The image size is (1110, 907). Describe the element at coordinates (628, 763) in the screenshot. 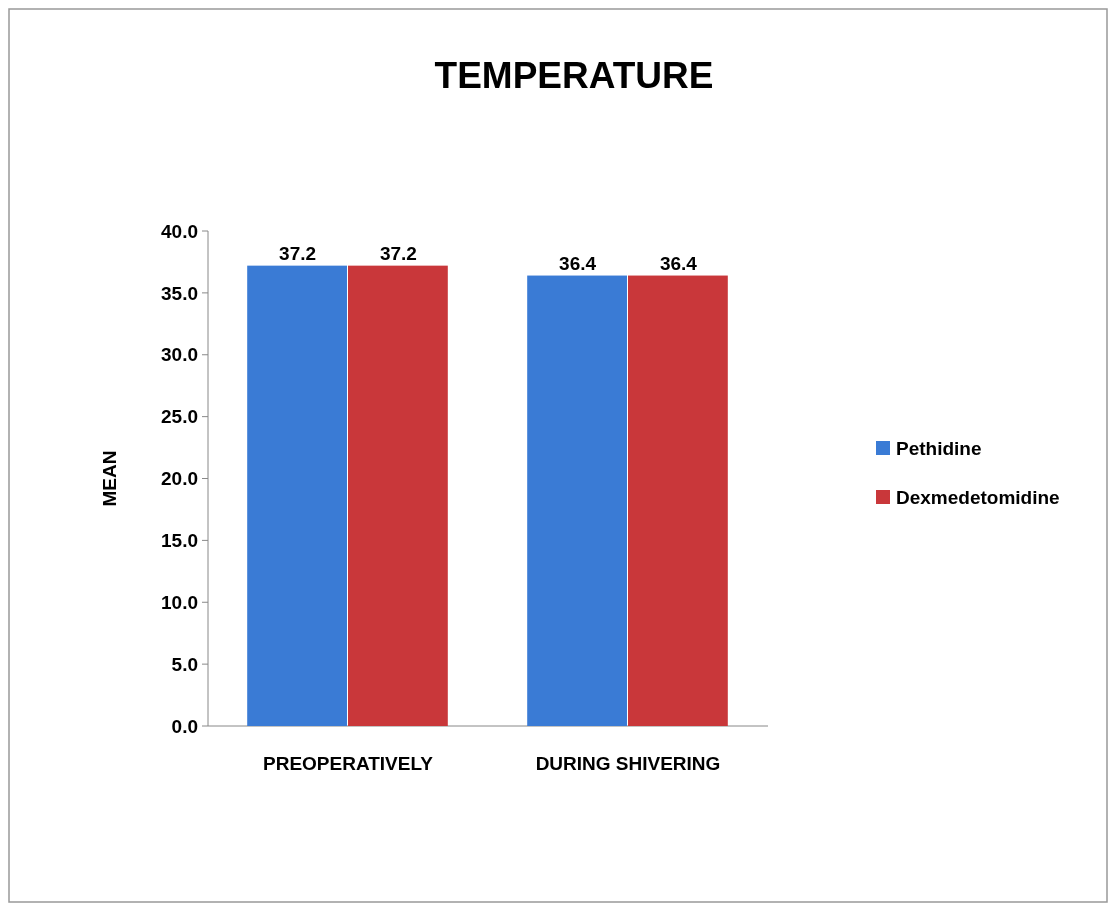

I see `x-tick-label: DURING SHIVERING` at that location.